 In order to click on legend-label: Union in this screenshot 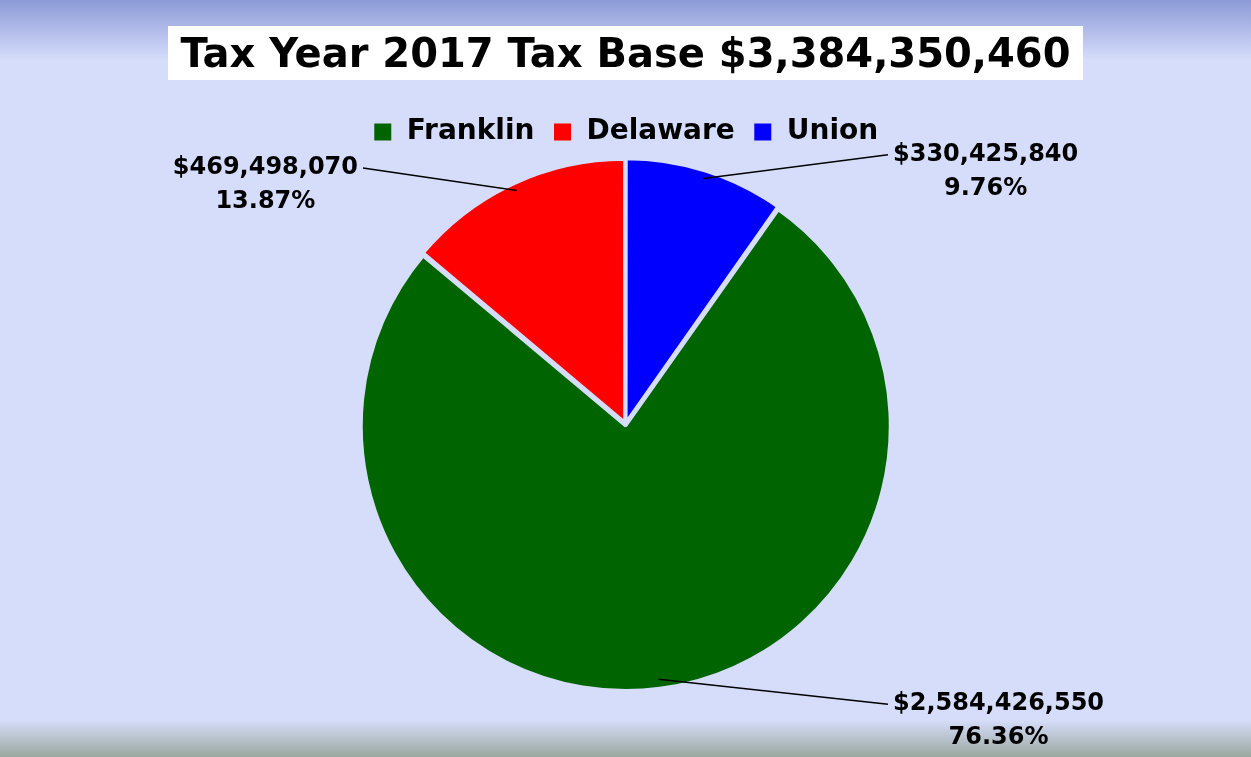, I will do `click(832, 130)`.